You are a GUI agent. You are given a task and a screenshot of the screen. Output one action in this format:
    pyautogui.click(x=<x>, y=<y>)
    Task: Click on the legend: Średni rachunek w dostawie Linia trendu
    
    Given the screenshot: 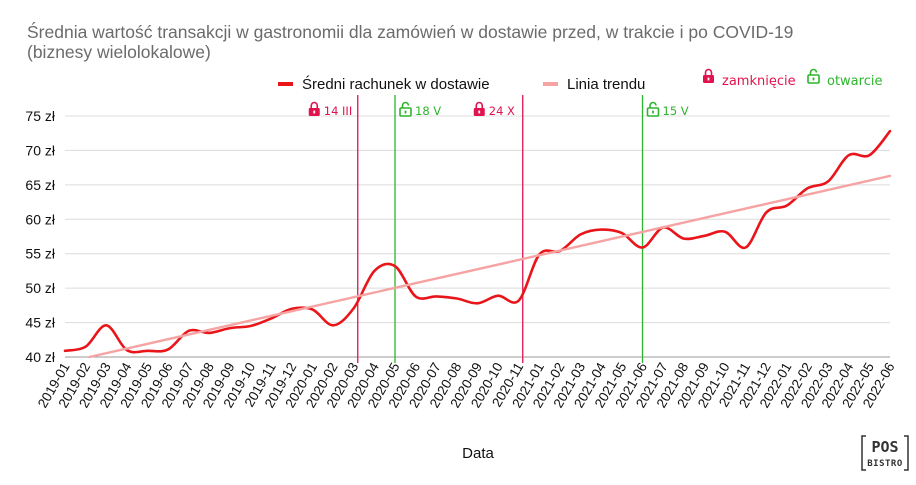 What is the action you would take?
    pyautogui.click(x=461, y=84)
    